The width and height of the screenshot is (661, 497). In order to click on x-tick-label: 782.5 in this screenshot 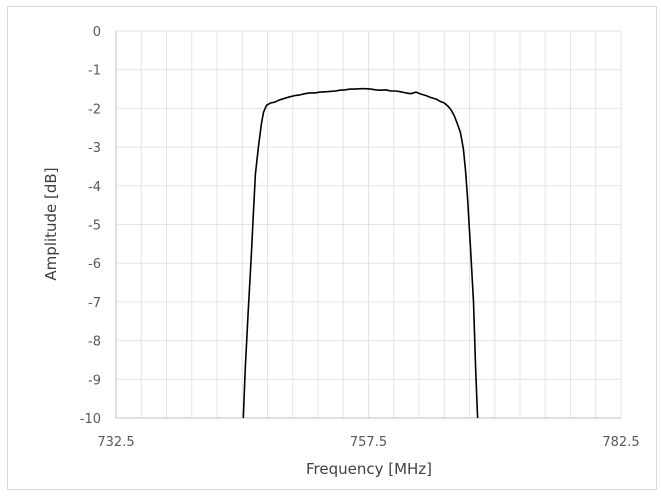, I will do `click(620, 442)`.